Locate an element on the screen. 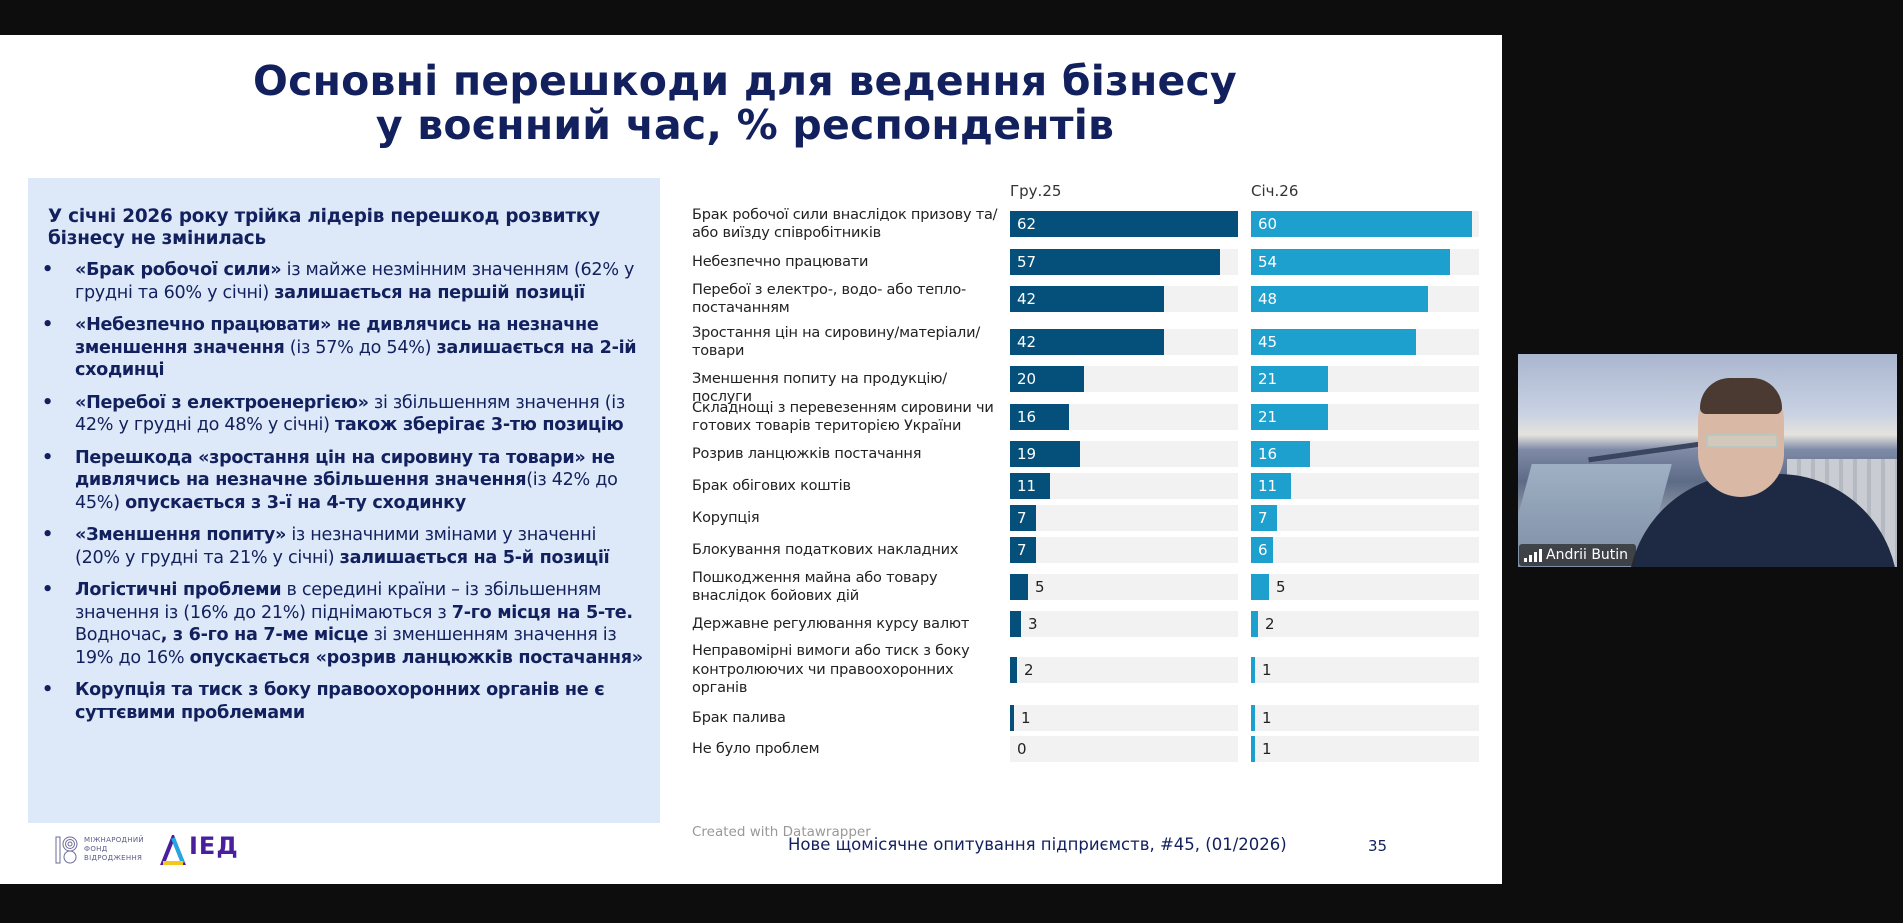 The width and height of the screenshot is (1903, 923). bullet-text: (із 42% до 45%) is located at coordinates (346, 491).